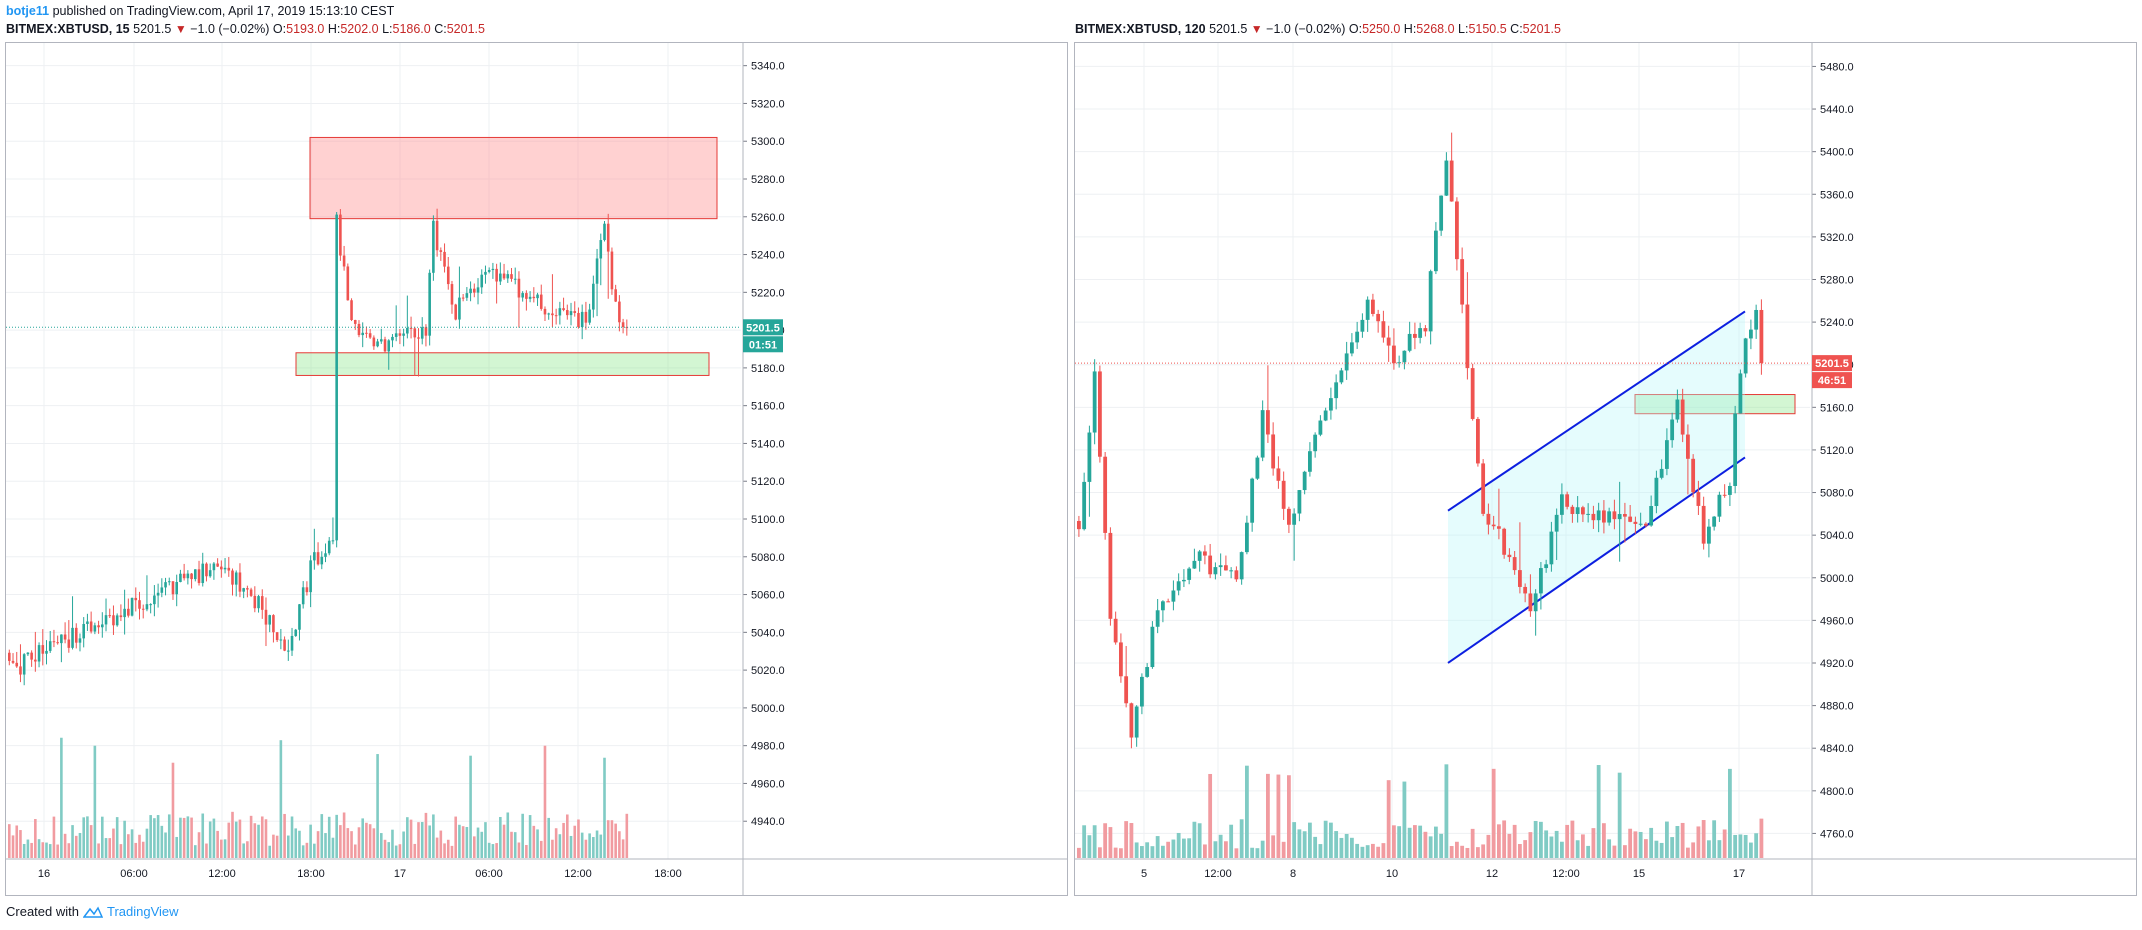  I want to click on x-tick-label: 06:00, so click(489, 874).